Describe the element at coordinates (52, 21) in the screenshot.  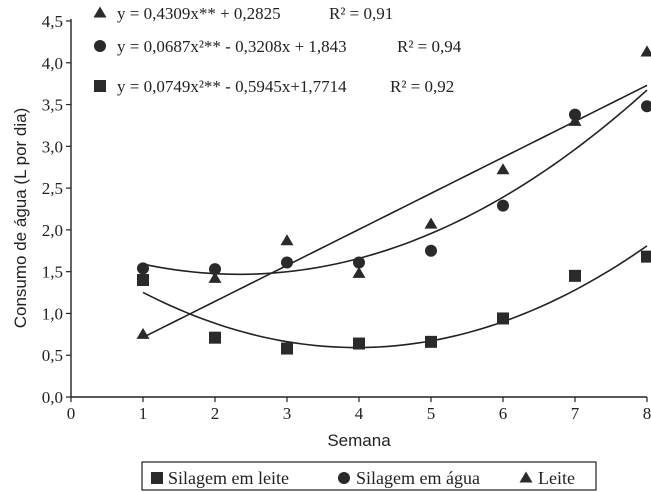
I see `y-tick-label: 4,5` at that location.